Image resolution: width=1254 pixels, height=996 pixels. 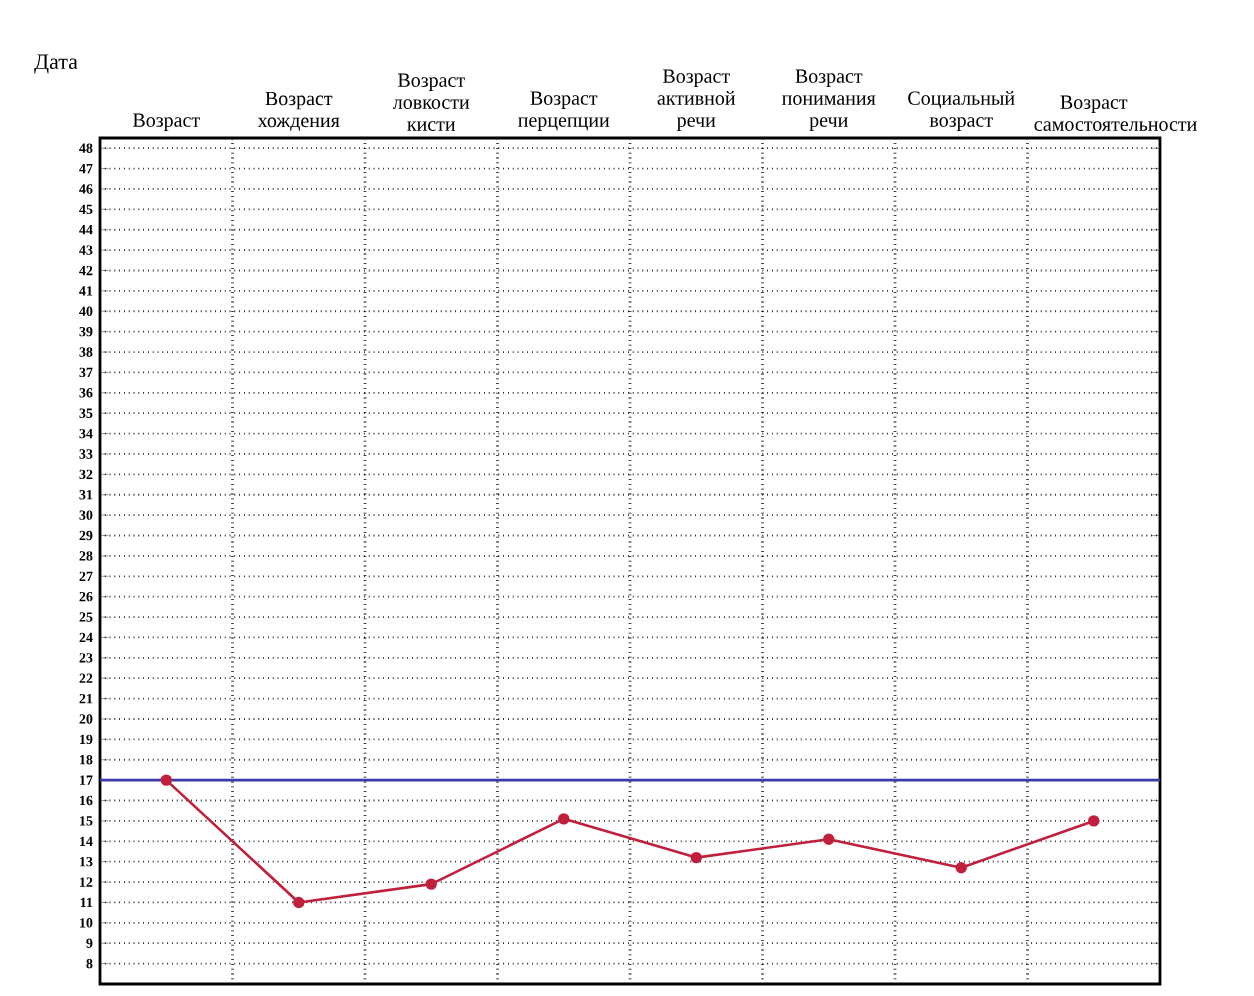 I want to click on y-tick-label: 24, so click(x=86, y=637).